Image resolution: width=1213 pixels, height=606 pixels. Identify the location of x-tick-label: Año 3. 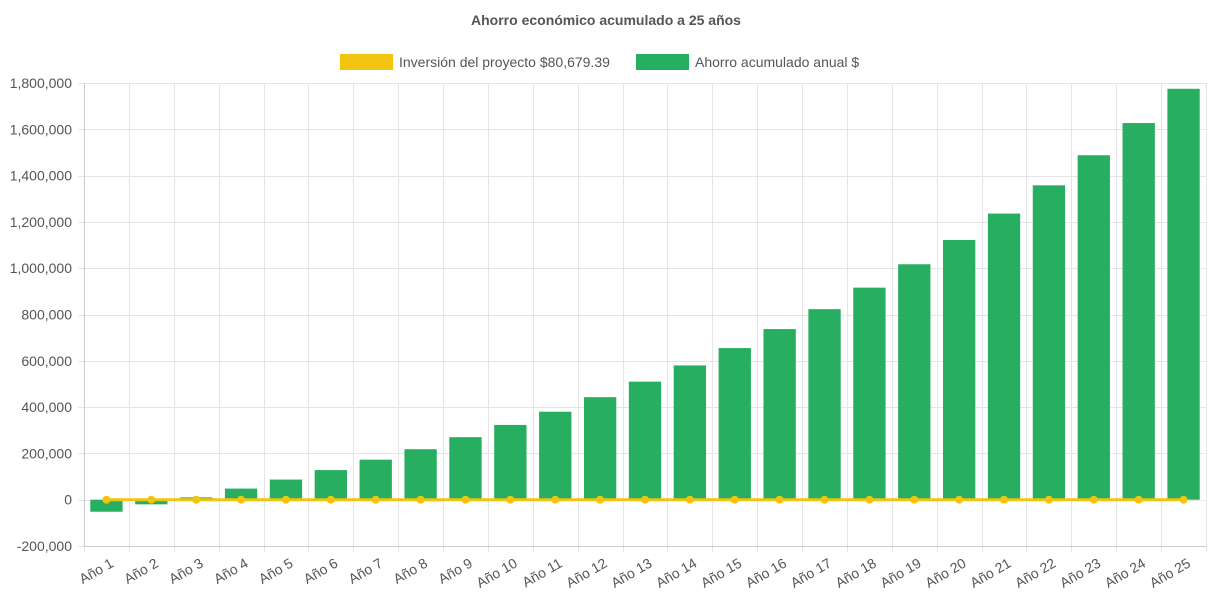
(186, 571).